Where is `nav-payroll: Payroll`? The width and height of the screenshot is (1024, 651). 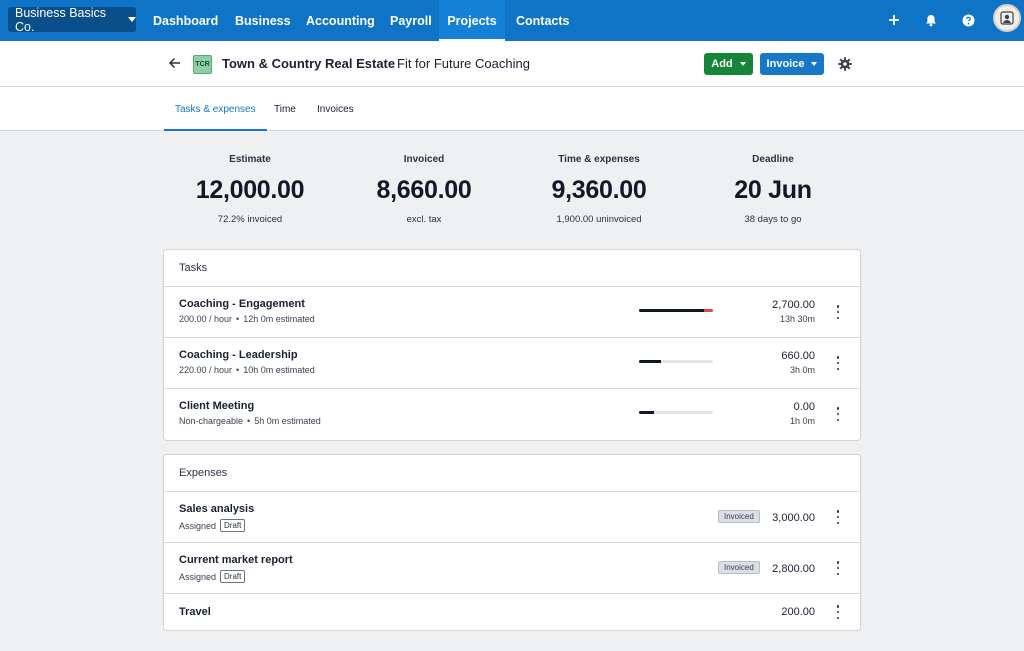 nav-payroll: Payroll is located at coordinates (411, 20).